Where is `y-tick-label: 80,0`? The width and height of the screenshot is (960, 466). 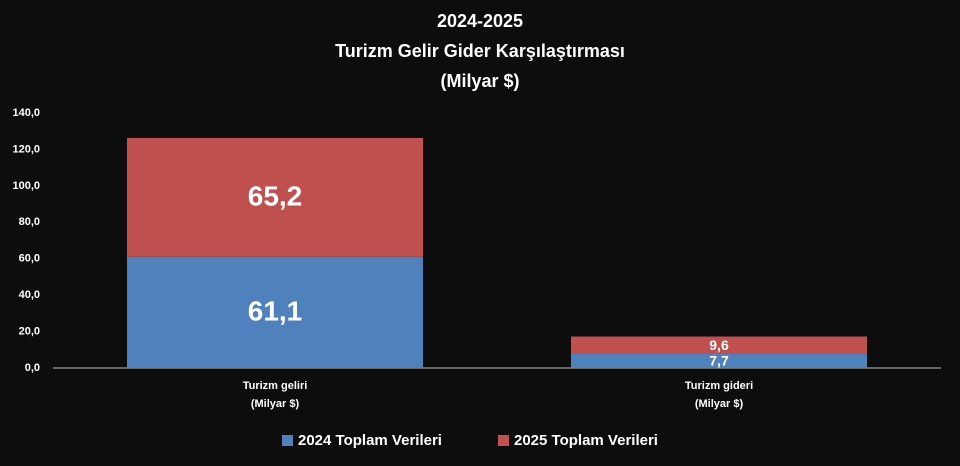
y-tick-label: 80,0 is located at coordinates (29, 222).